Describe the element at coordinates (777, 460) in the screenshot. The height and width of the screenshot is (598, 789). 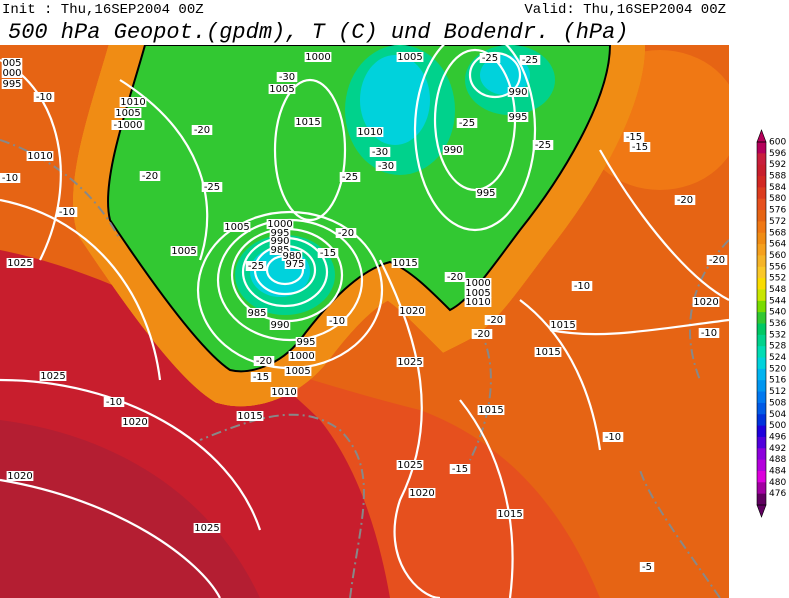
I see `colorbar-label: 488` at that location.